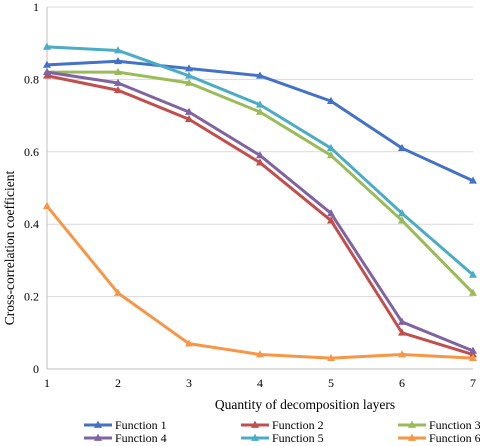 The height and width of the screenshot is (446, 480). I want to click on legend-label: Function 5, so click(298, 438).